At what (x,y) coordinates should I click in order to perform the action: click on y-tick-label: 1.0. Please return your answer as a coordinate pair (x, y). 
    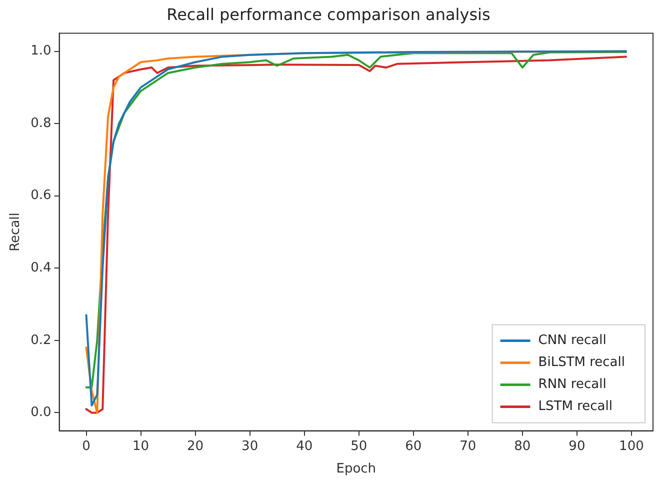
    Looking at the image, I should click on (41, 51).